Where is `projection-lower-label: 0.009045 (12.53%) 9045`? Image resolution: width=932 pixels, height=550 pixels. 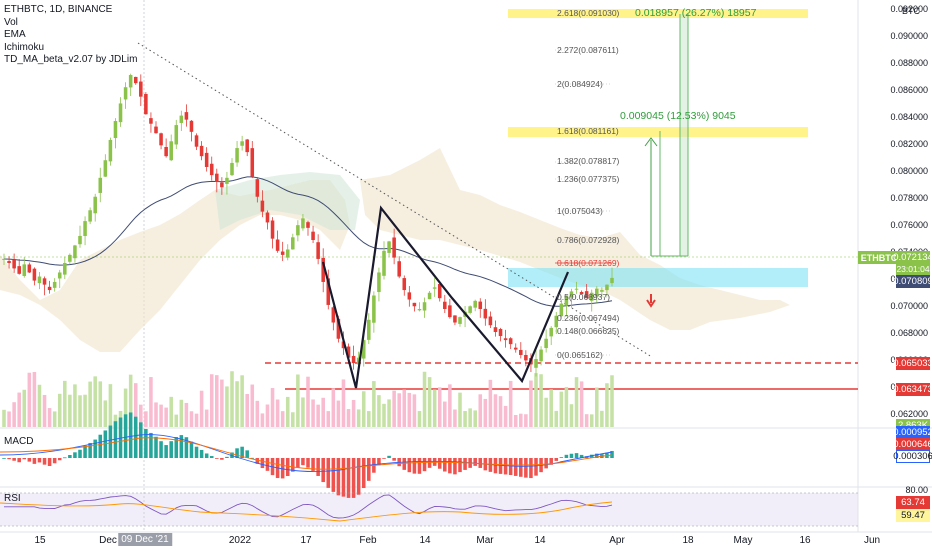 projection-lower-label: 0.009045 (12.53%) 9045 is located at coordinates (678, 116).